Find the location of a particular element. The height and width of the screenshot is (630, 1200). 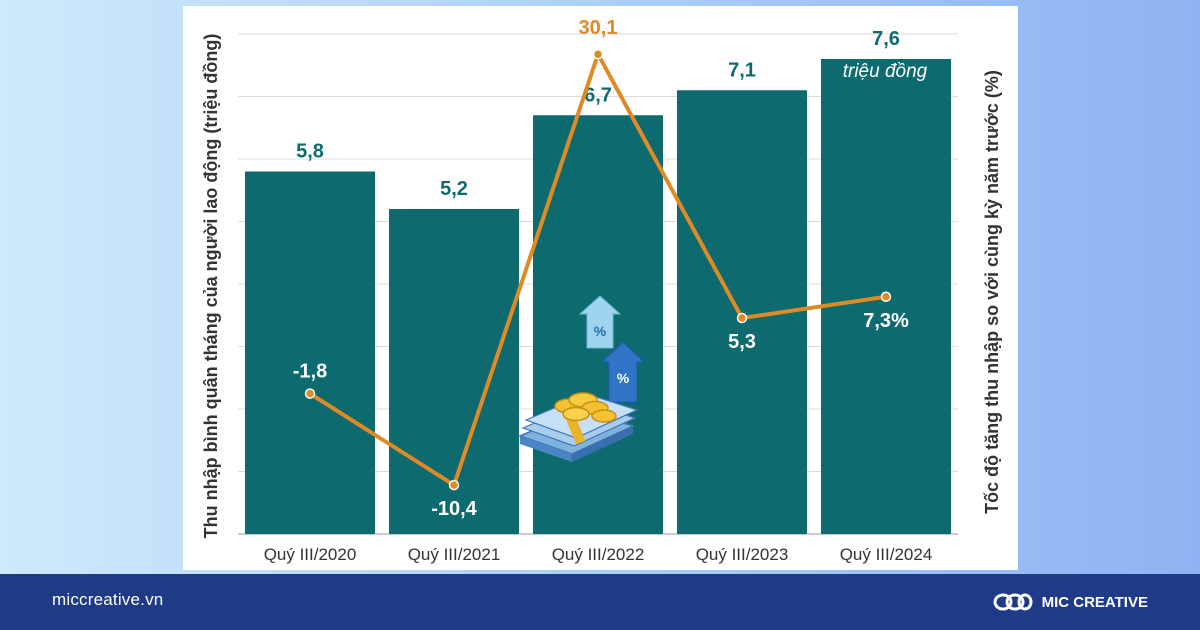

x-tick-label: Quý III/2020 is located at coordinates (310, 554).